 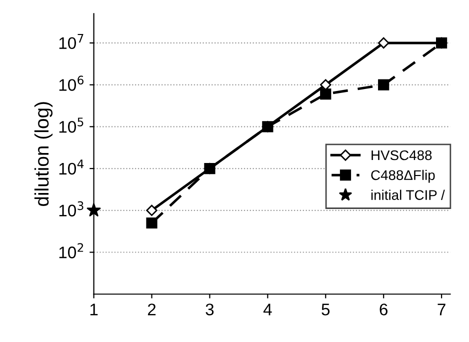 I want to click on legend-label: HVSC488, so click(x=402, y=155).